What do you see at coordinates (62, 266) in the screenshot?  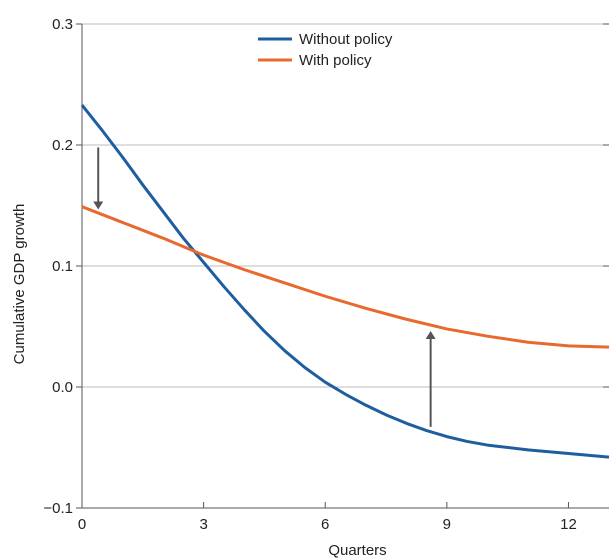 I see `y-tick-label: 0.1` at bounding box center [62, 266].